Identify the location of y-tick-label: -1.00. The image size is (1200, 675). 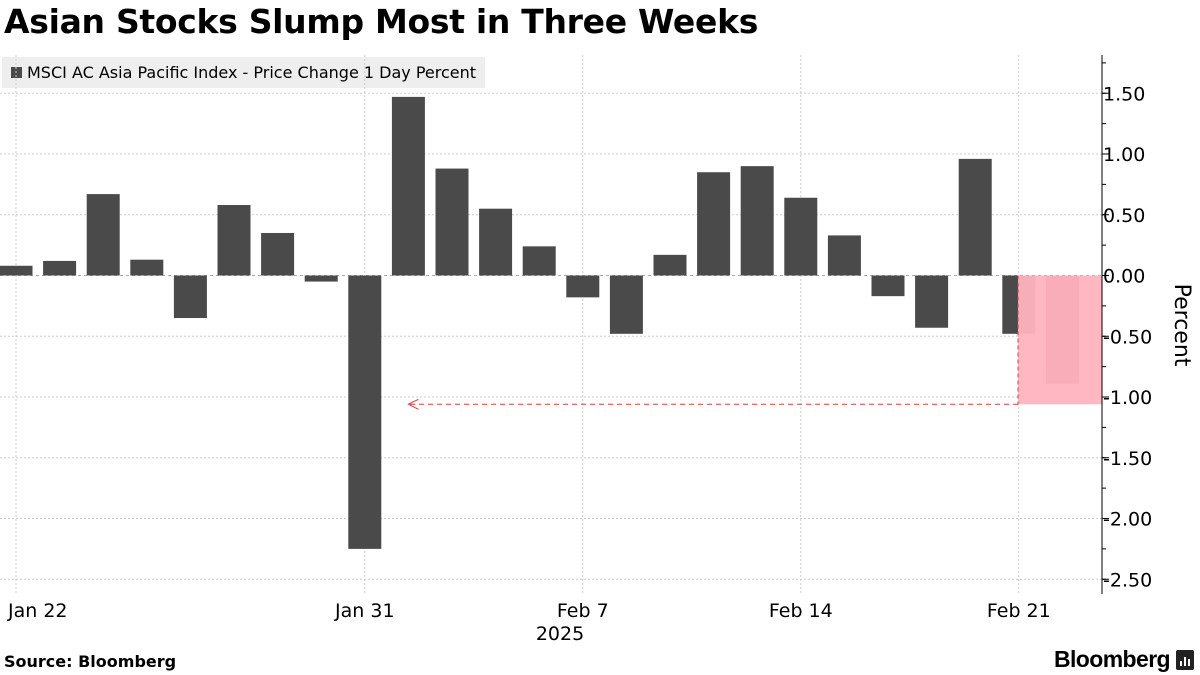
(1127, 398).